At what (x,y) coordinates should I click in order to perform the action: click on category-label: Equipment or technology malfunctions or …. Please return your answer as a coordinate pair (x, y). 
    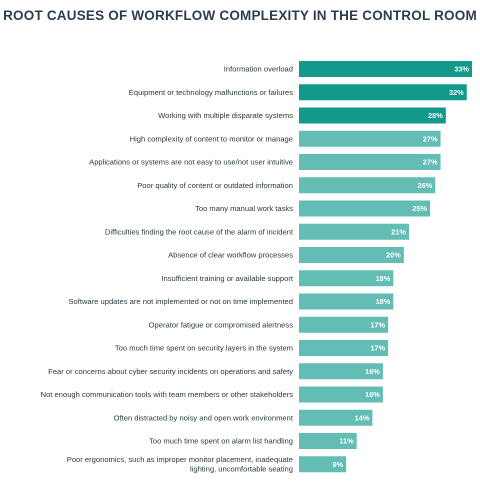
    Looking at the image, I should click on (211, 92).